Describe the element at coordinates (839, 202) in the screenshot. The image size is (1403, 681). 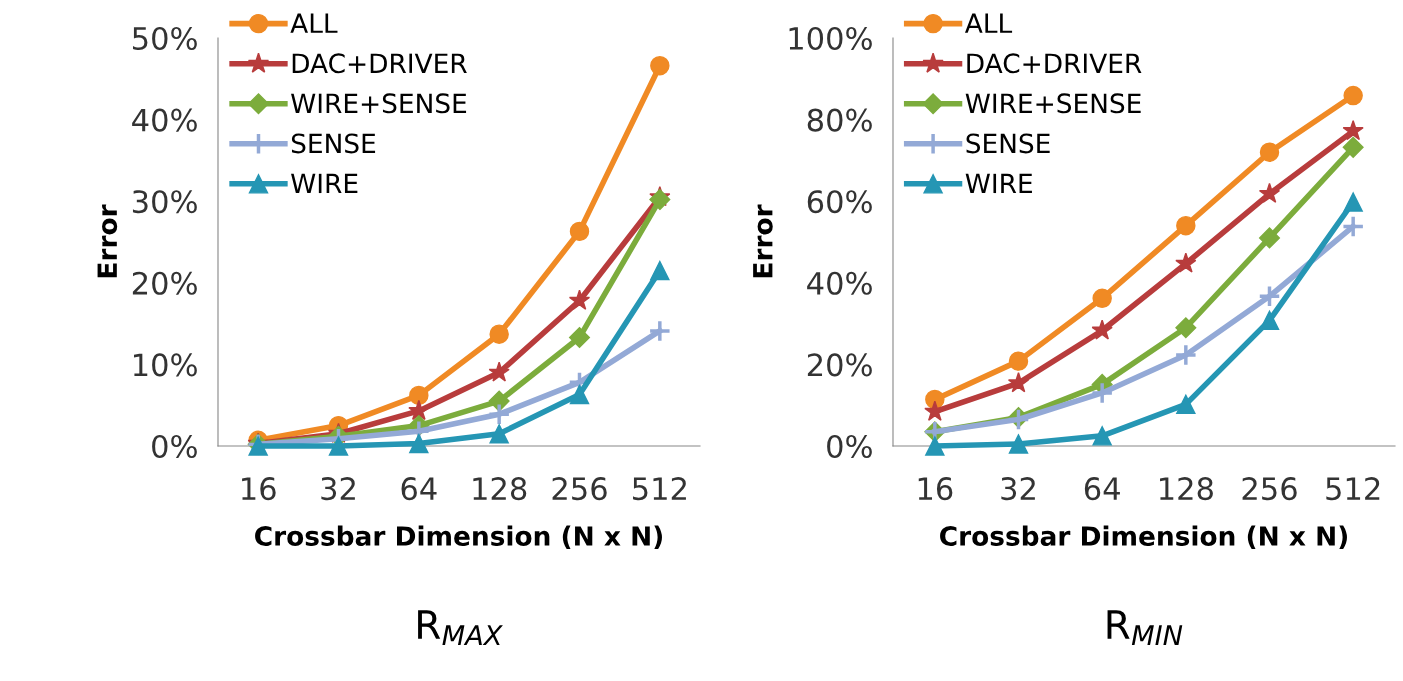
I see `y-tick-label: 60%` at that location.